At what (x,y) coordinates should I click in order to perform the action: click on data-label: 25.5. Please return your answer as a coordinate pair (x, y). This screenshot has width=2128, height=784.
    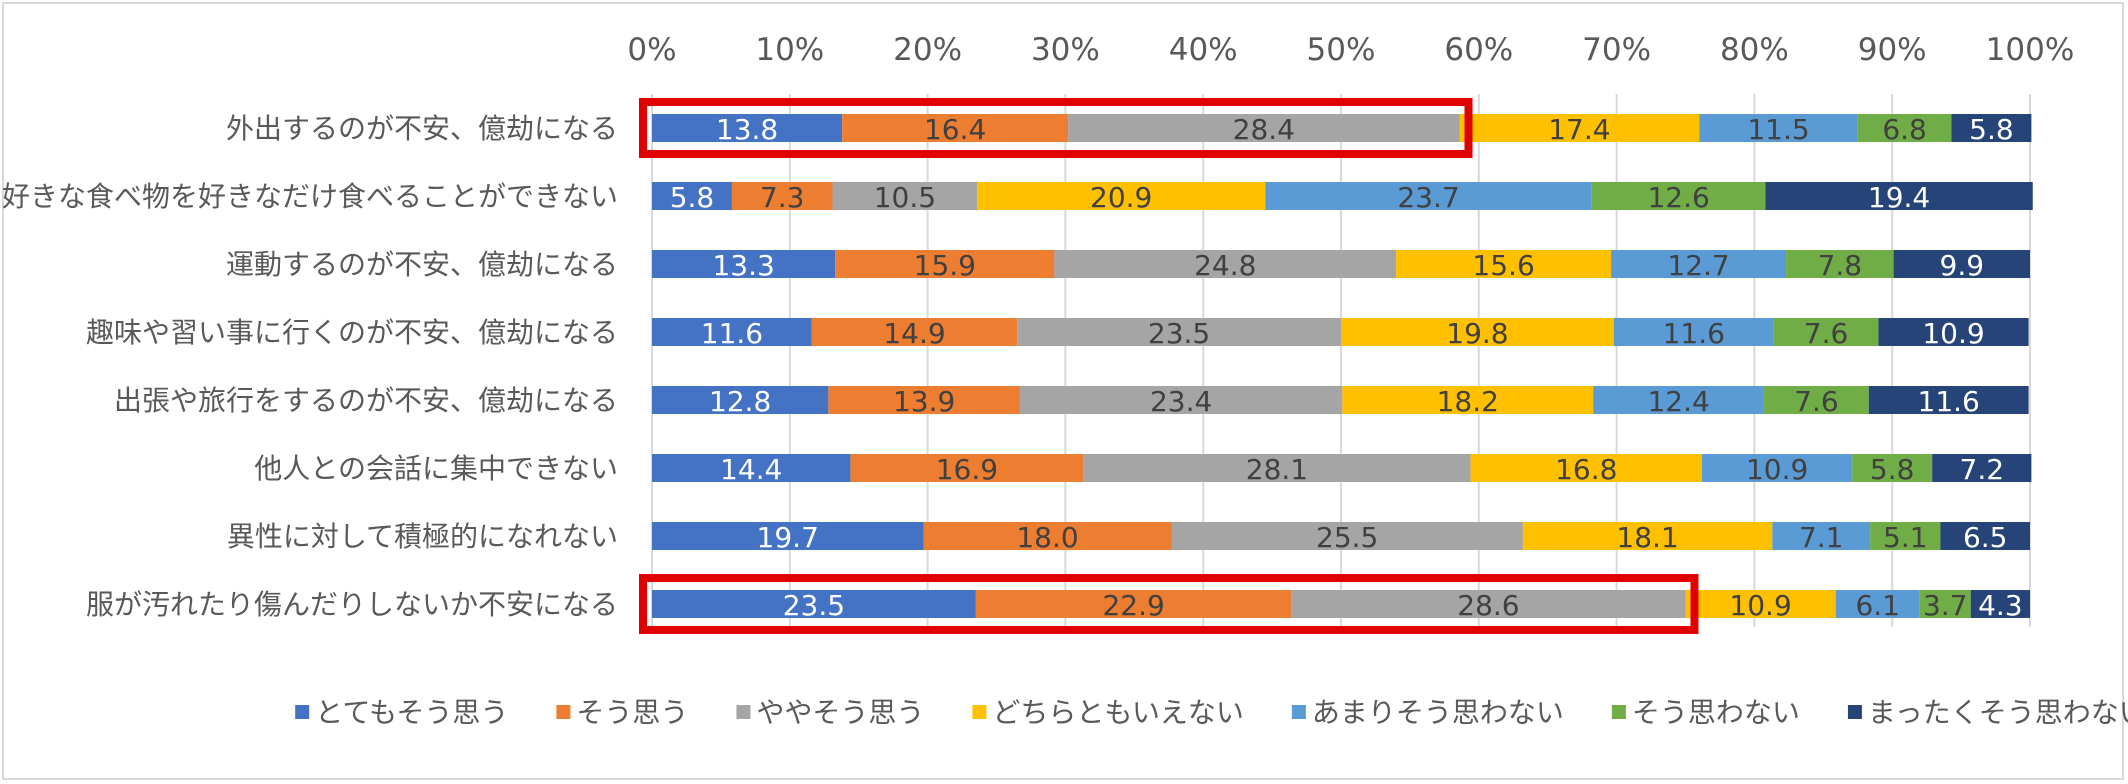
    Looking at the image, I should click on (1347, 537).